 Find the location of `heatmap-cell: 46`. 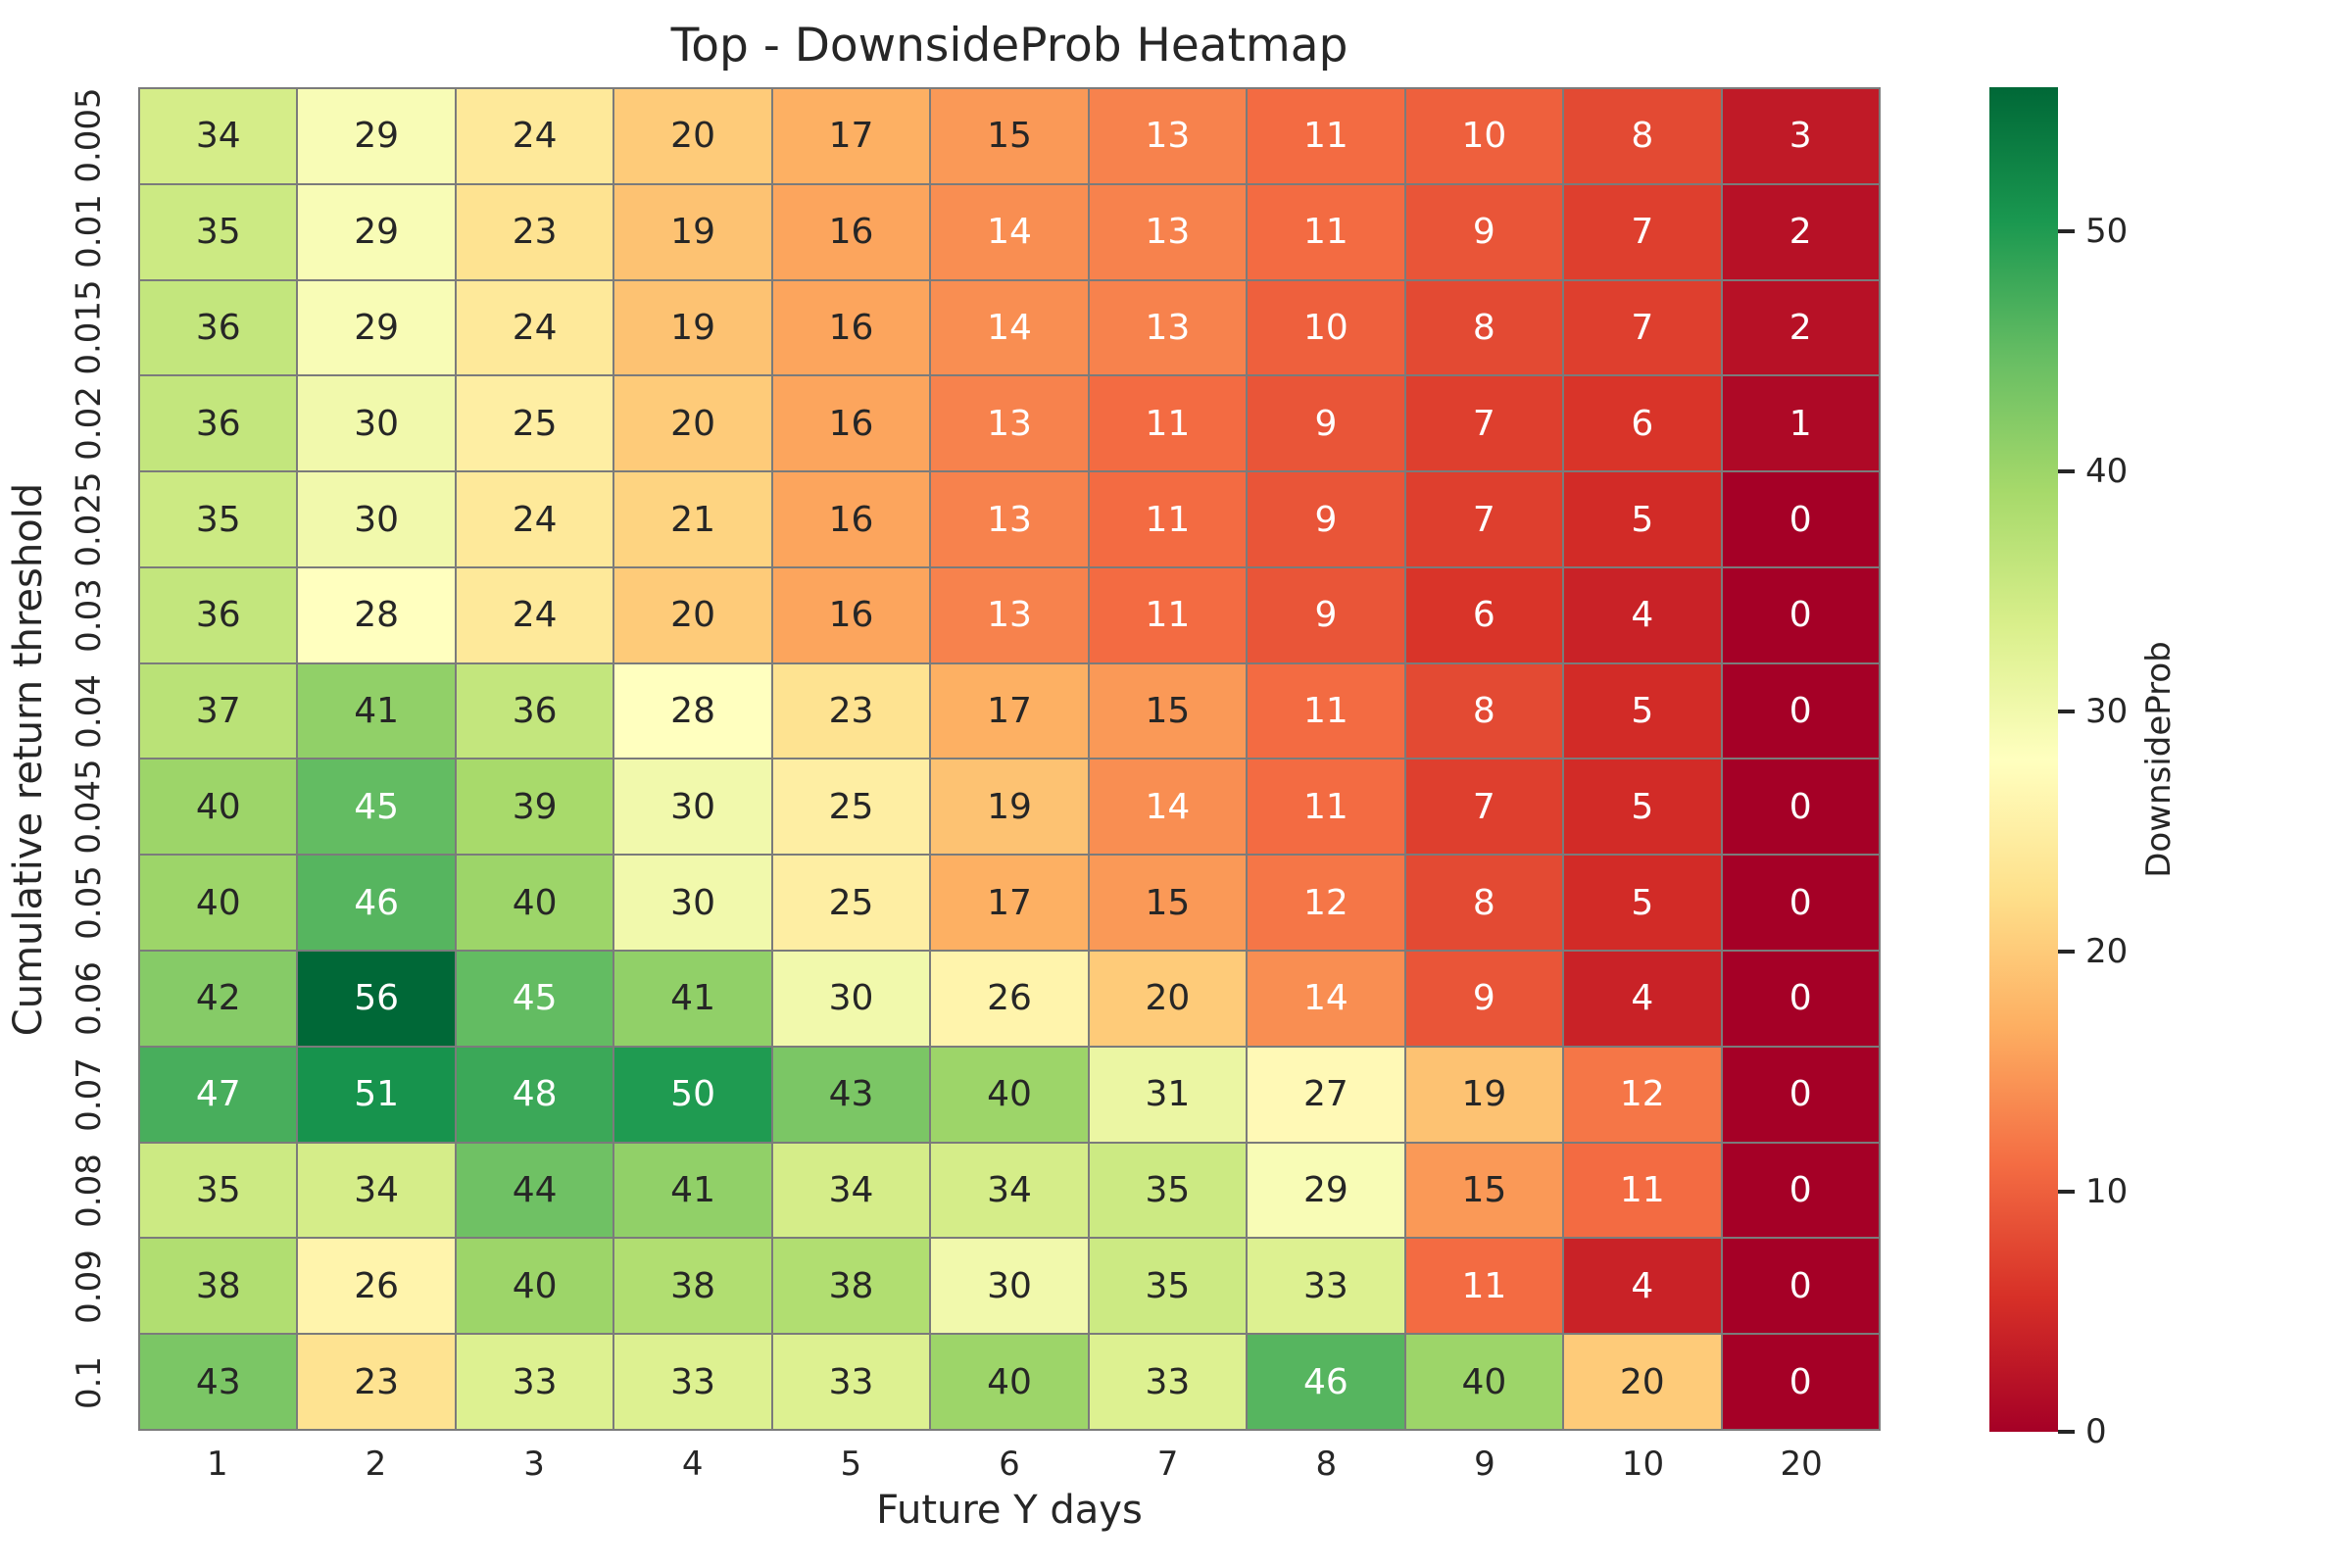

heatmap-cell: 46 is located at coordinates (376, 903).